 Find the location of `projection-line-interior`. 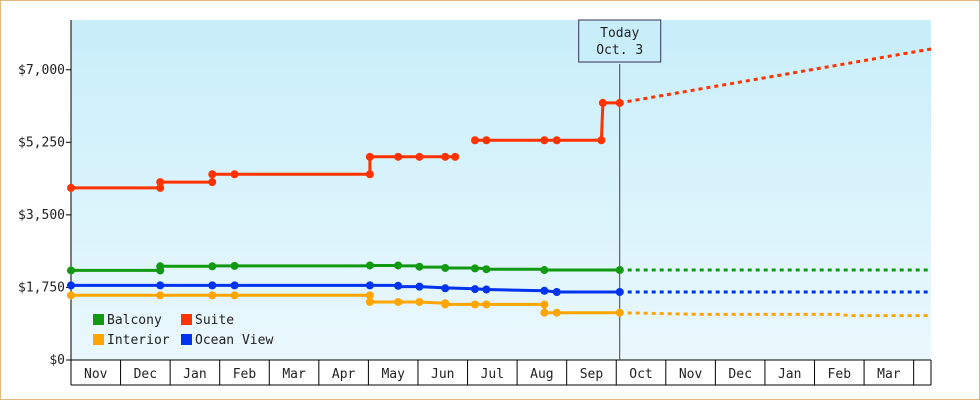

projection-line-interior is located at coordinates (775, 314).